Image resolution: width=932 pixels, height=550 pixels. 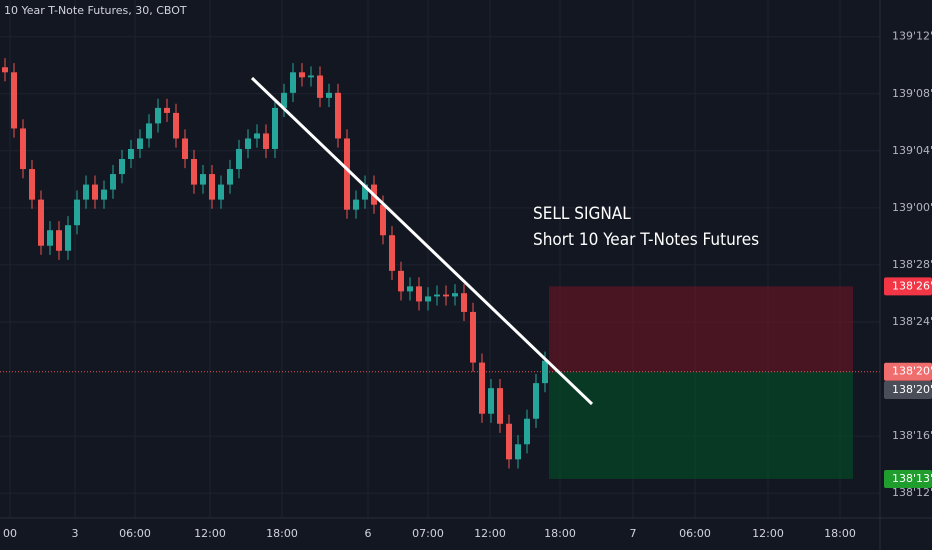 What do you see at coordinates (912, 435) in the screenshot?
I see `y-tick-label: 138'16'0` at bounding box center [912, 435].